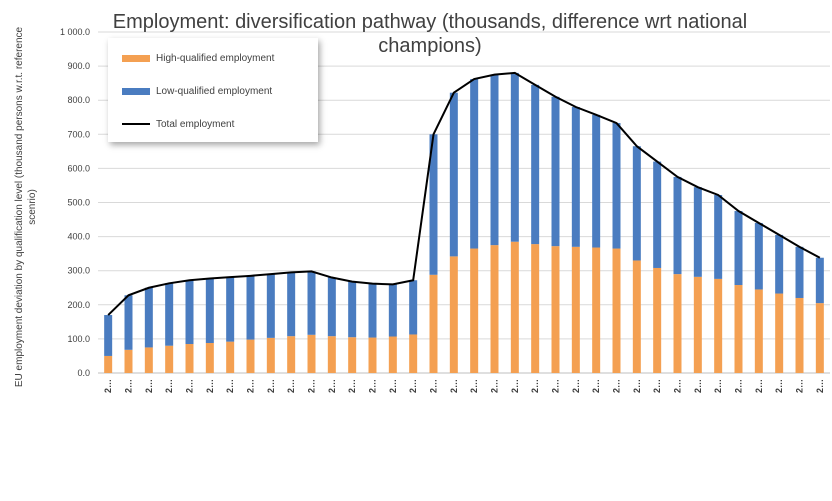 The width and height of the screenshot is (832, 501). Describe the element at coordinates (198, 58) in the screenshot. I see `legend-entry: High-qualified employment` at that location.